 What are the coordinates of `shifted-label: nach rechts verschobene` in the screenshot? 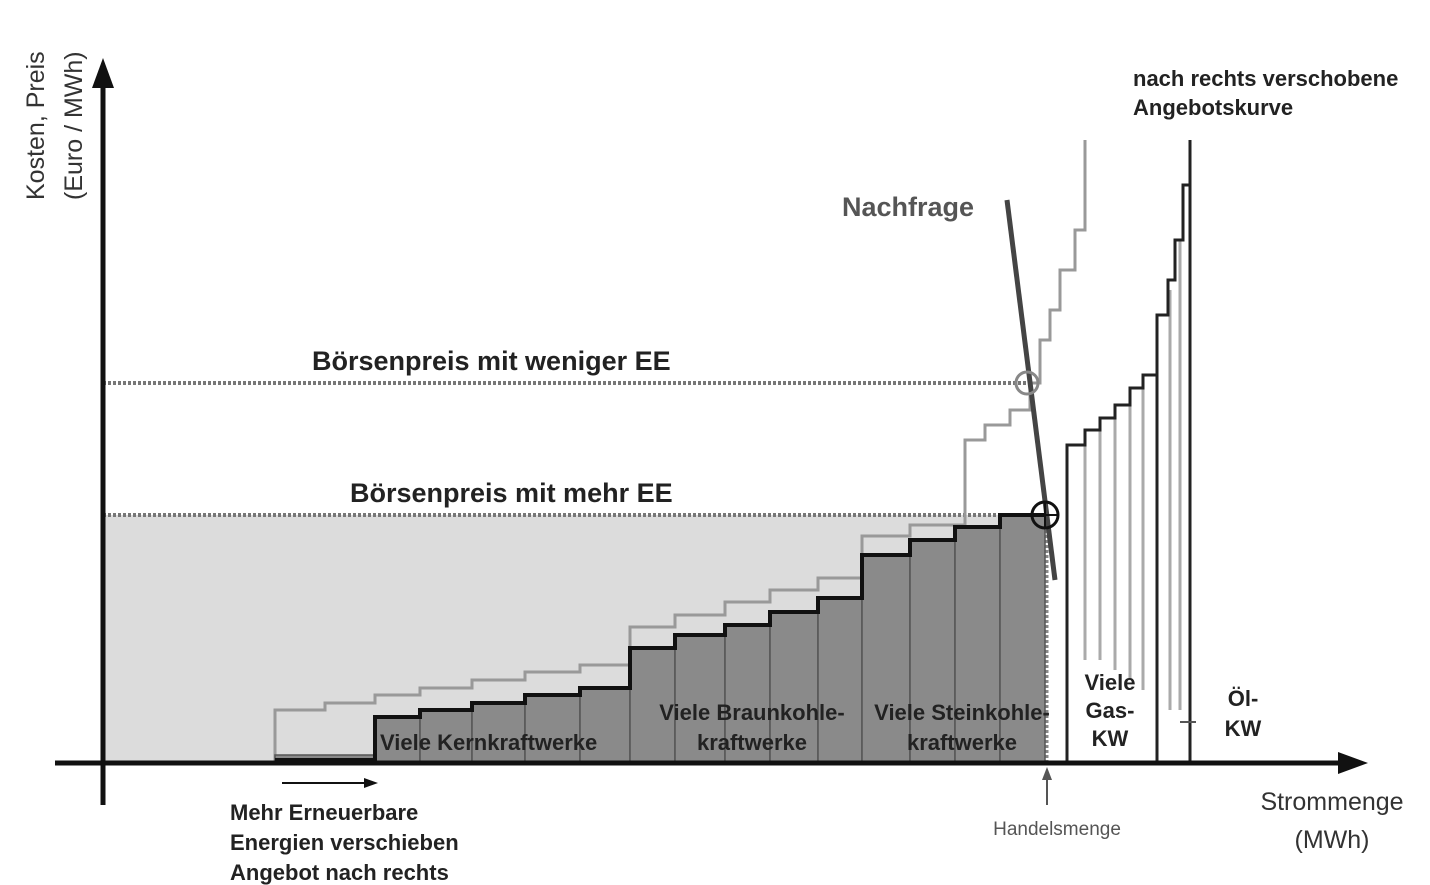 It's located at (1265, 78).